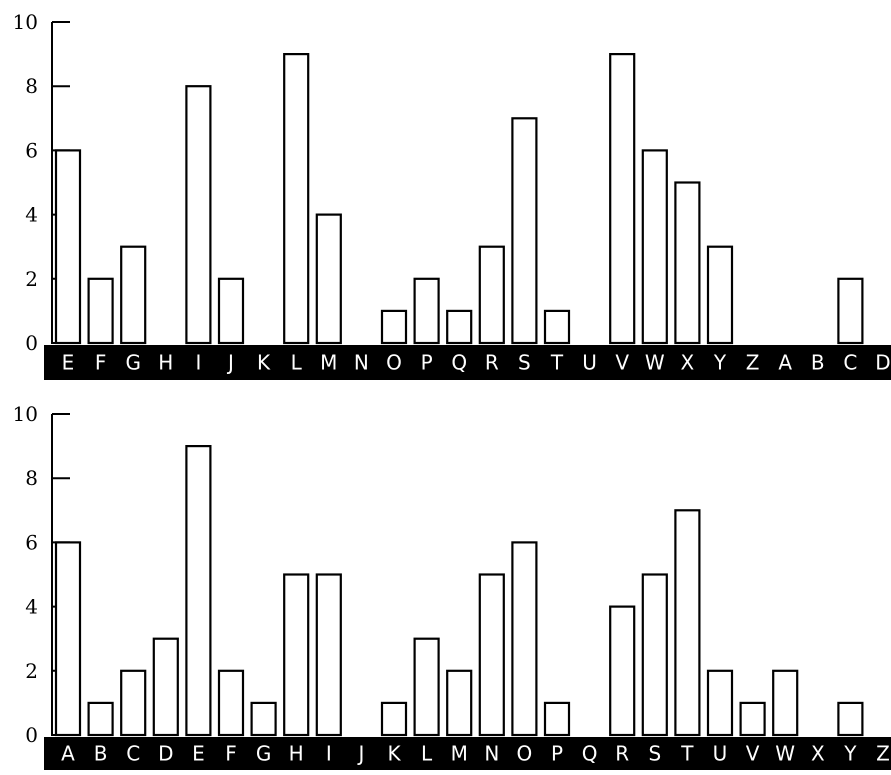 This screenshot has height=775, width=891. I want to click on bar-B, so click(100, 719).